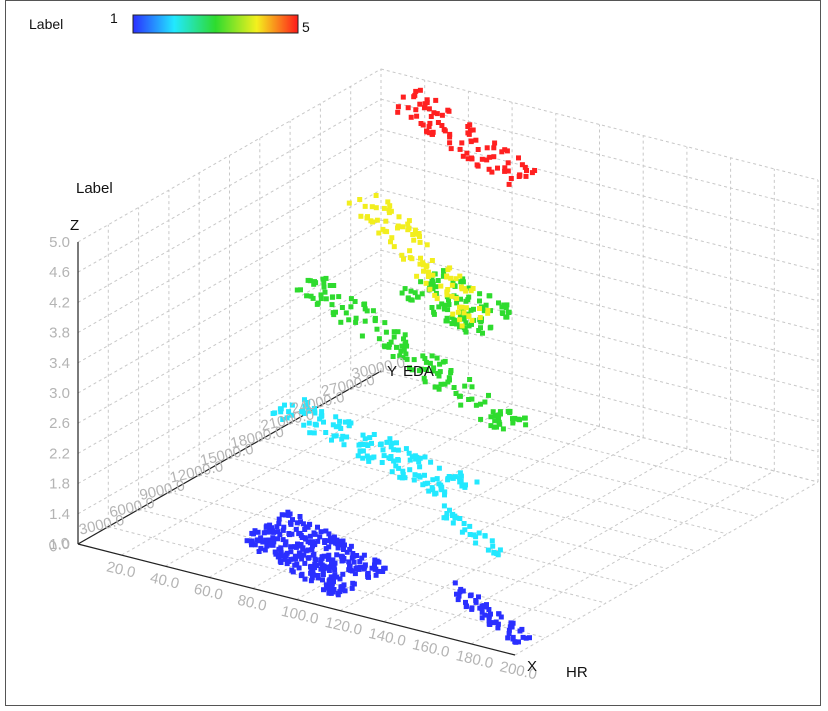  What do you see at coordinates (59, 363) in the screenshot?
I see `z-tick-label: 3.4` at bounding box center [59, 363].